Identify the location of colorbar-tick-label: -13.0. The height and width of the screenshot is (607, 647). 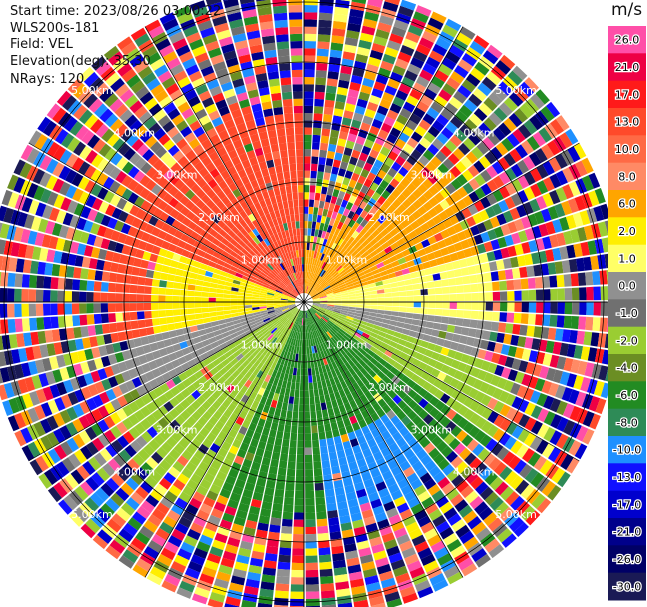
(627, 477).